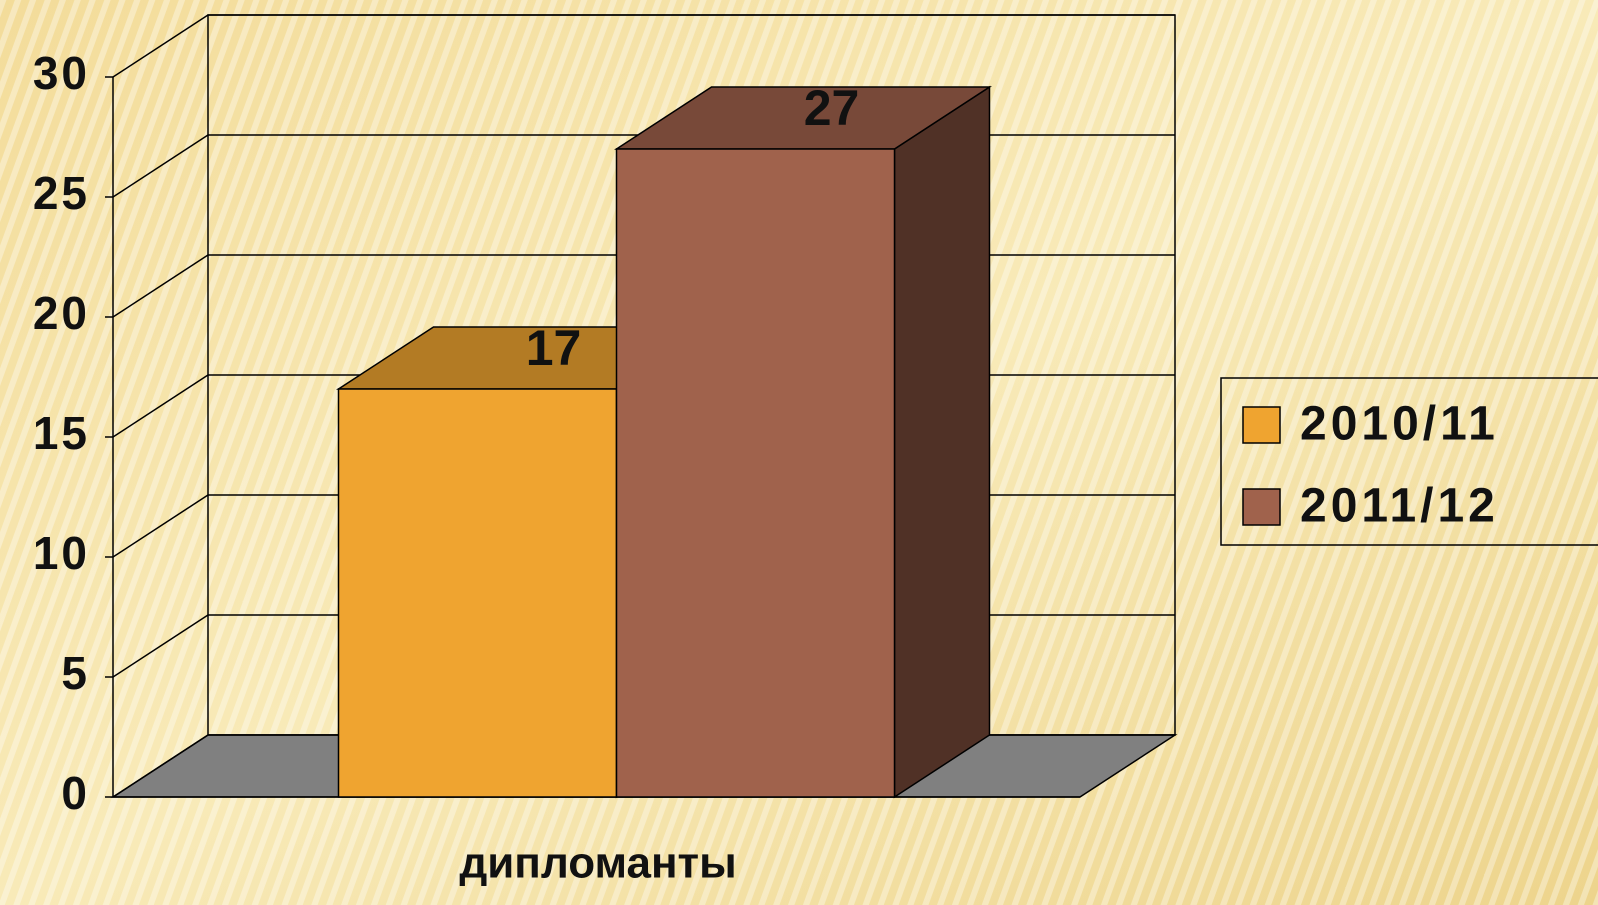 This screenshot has width=1598, height=905. Describe the element at coordinates (61, 193) in the screenshot. I see `y-tick-label: 25` at that location.